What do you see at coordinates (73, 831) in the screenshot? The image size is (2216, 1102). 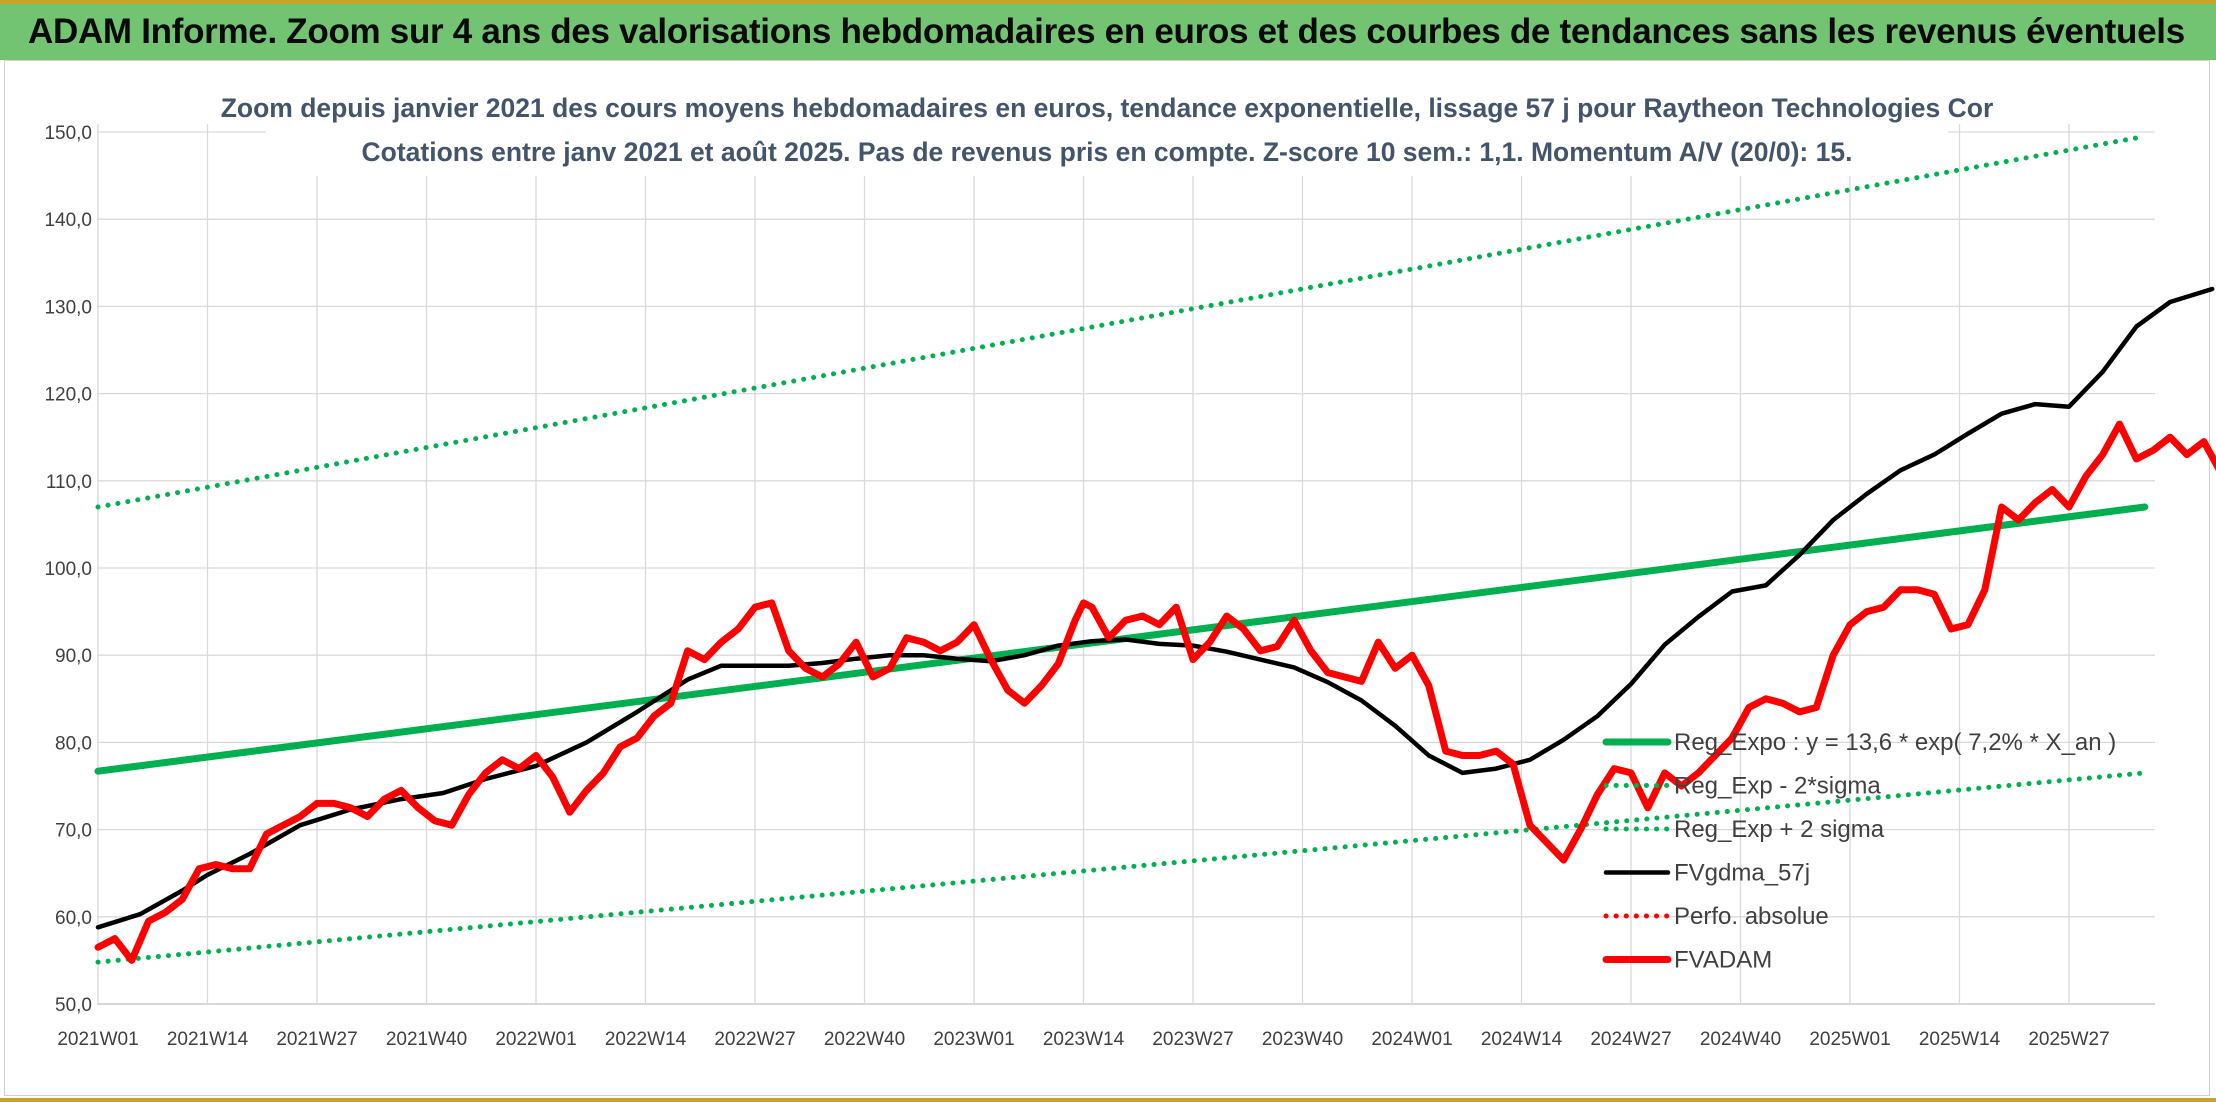 I see `y-tick-label: 70,0` at bounding box center [73, 831].